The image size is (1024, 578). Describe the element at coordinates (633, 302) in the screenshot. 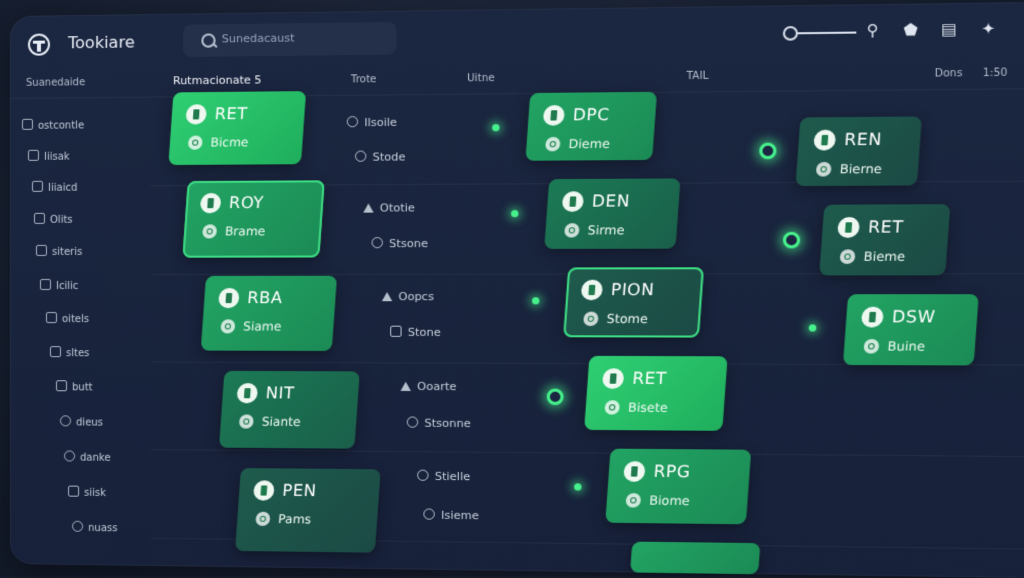

I see `task-card: PION Stome` at that location.